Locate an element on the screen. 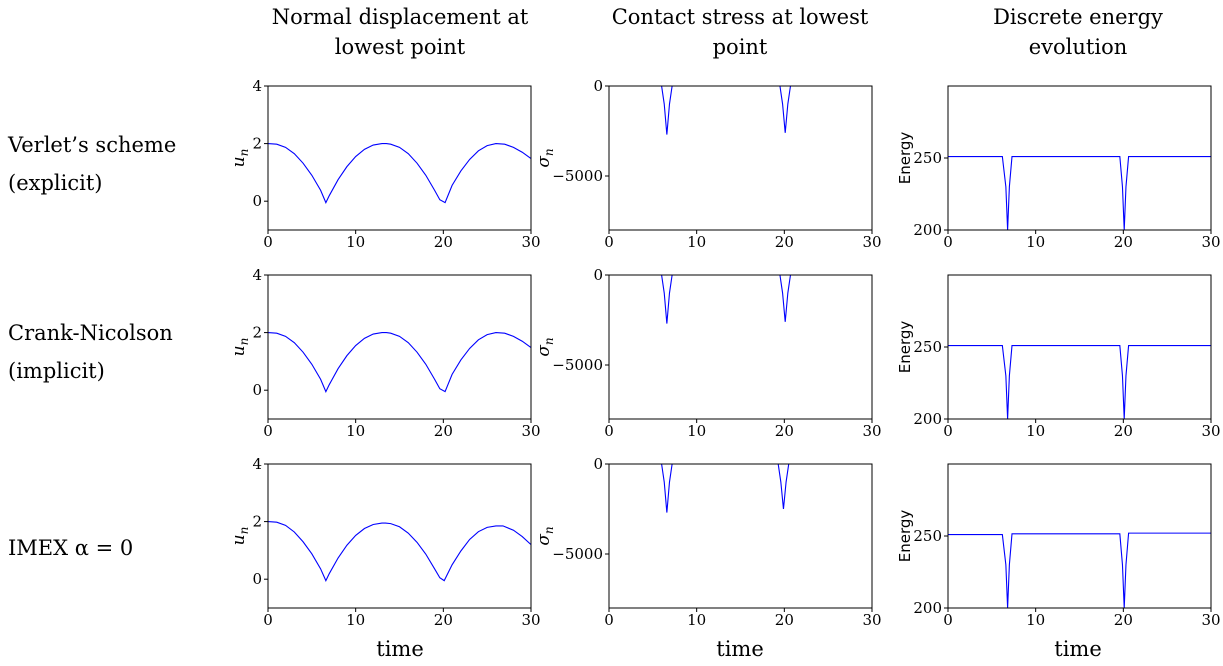  column-title-stress: Contact stress at lowest is located at coordinates (740, 17).